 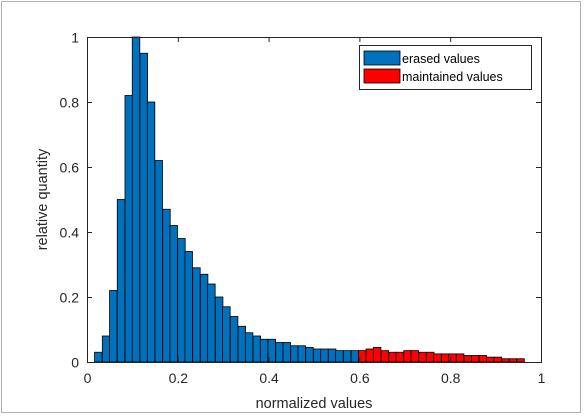 I want to click on y-tick-label: 0.6, so click(x=70, y=168).